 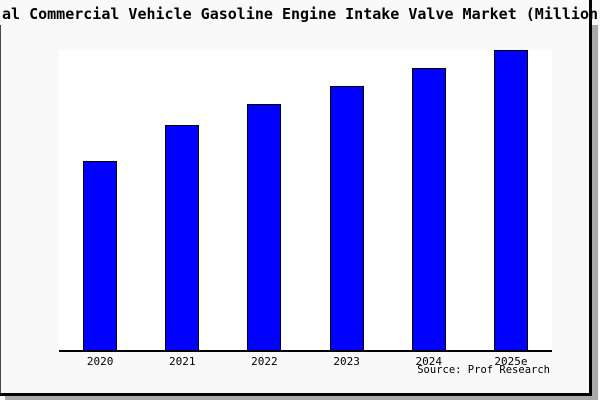 I want to click on x-tick-label-2024: 2024, so click(x=429, y=361).